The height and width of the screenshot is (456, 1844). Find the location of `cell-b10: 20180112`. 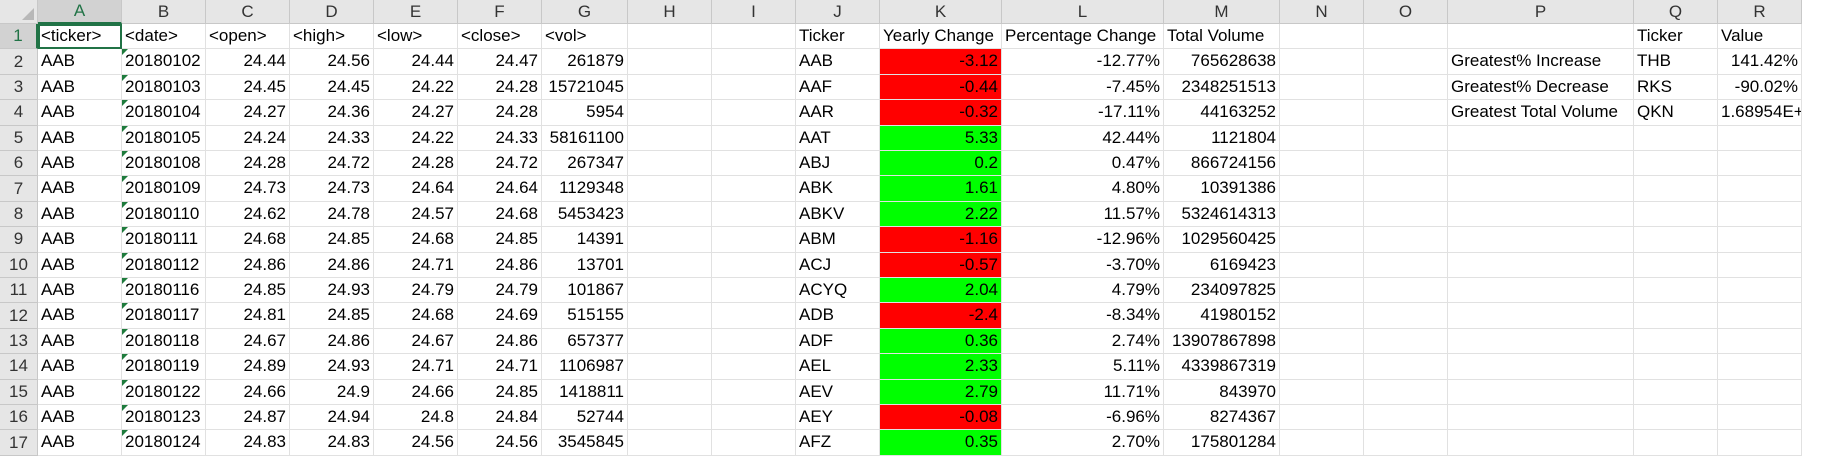

cell-b10: 20180112 is located at coordinates (164, 265).